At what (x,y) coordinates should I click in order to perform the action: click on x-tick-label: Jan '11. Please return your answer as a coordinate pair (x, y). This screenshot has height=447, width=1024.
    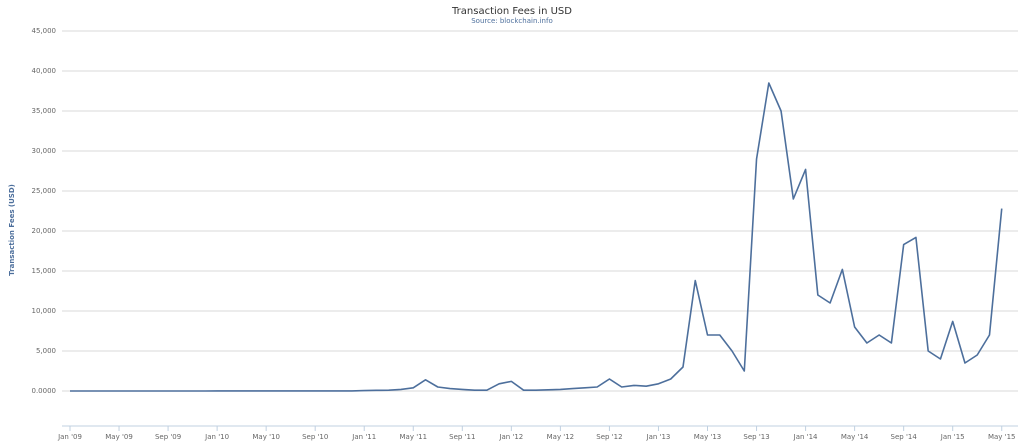
    Looking at the image, I should click on (363, 437).